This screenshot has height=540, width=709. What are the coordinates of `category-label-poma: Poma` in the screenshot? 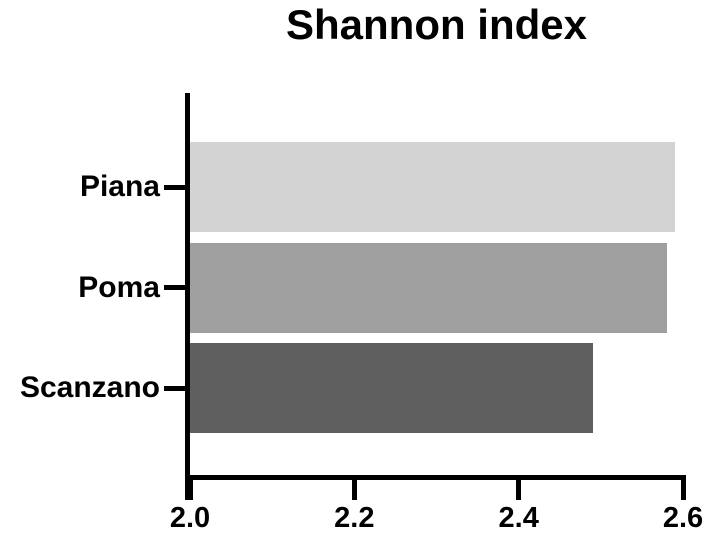 It's located at (119, 287).